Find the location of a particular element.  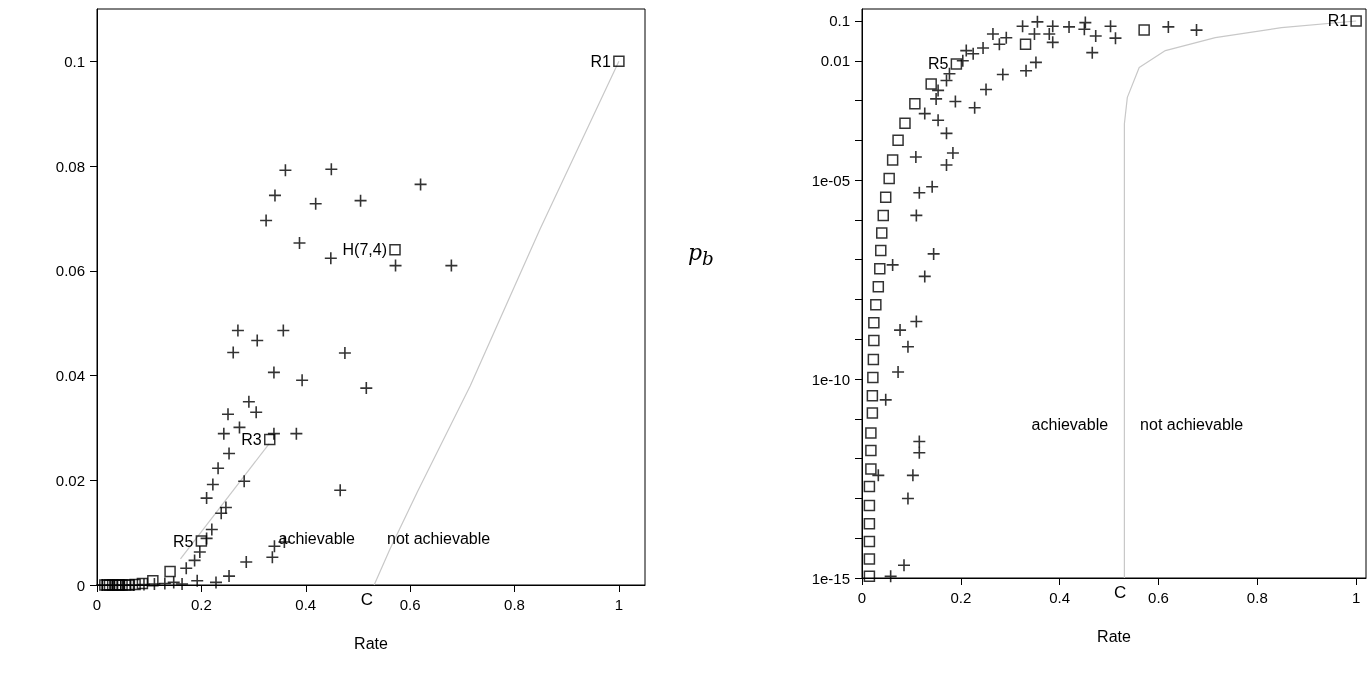

y-tick-label: 0.01 is located at coordinates (835, 61).